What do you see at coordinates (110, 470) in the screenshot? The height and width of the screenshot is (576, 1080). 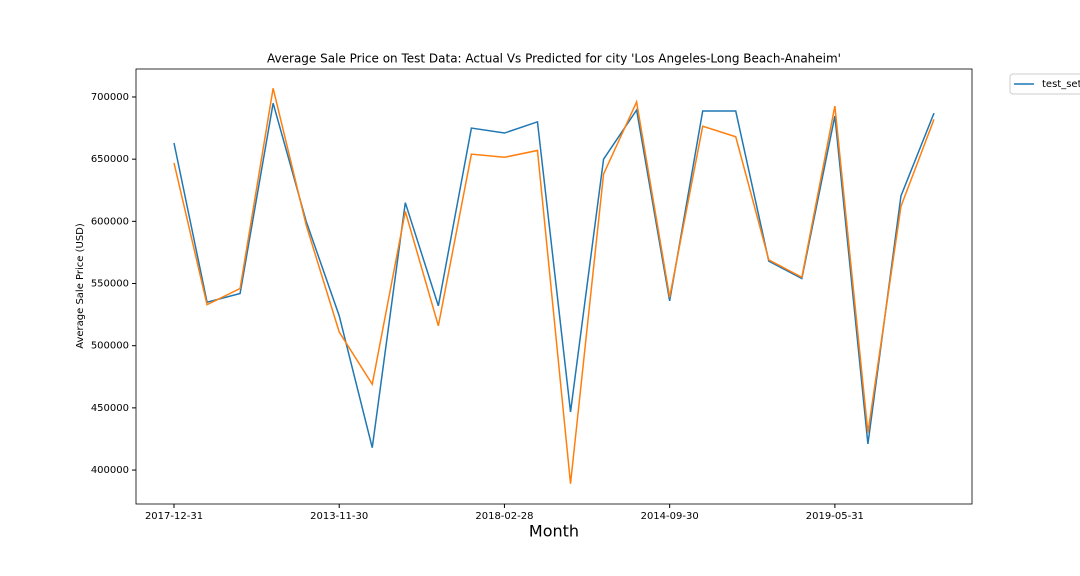 I see `y-tick-label: 400000` at bounding box center [110, 470].